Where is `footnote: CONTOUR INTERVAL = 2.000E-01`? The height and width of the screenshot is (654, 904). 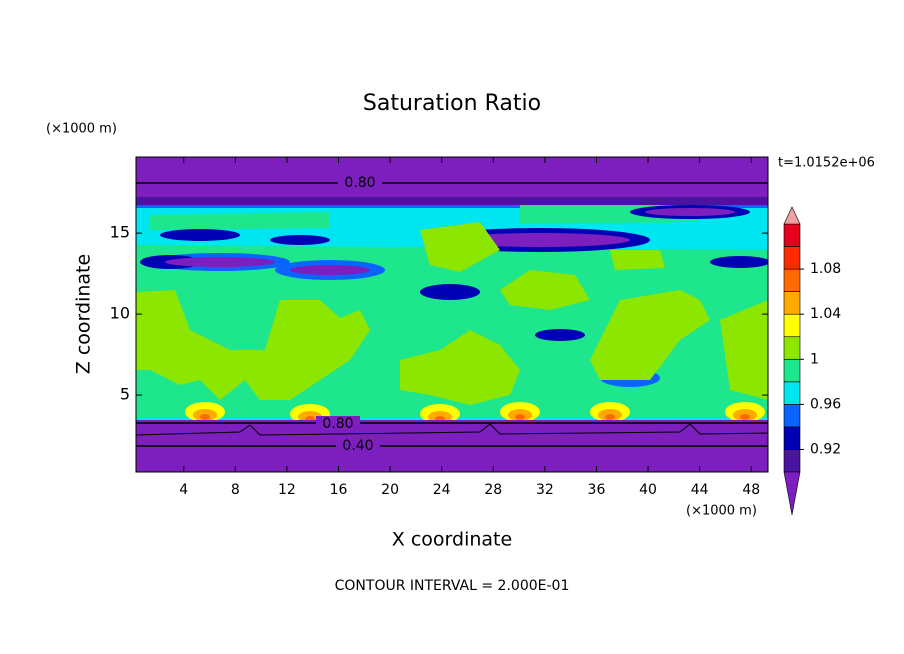
footnote: CONTOUR INTERVAL = 2.000E-01 is located at coordinates (452, 586).